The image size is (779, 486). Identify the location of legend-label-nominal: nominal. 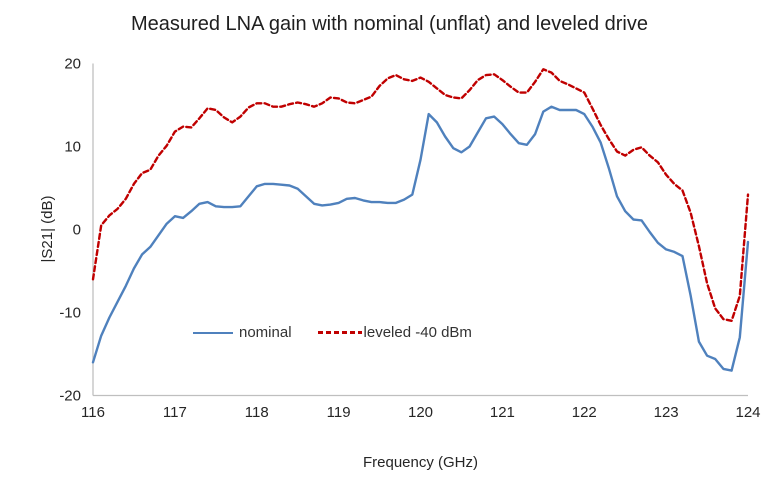
(265, 332).